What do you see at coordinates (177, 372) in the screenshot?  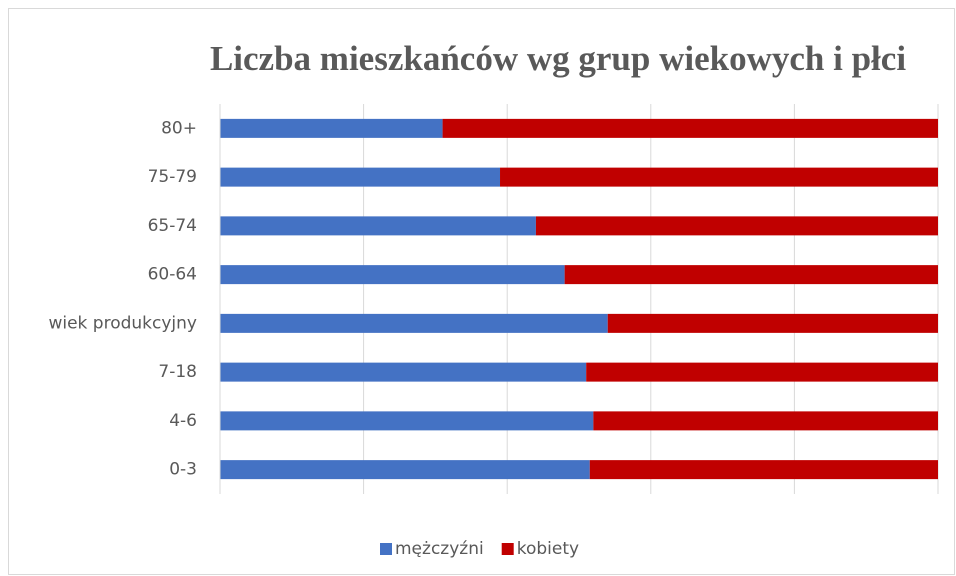 I see `y-tick-label: 7-18` at bounding box center [177, 372].